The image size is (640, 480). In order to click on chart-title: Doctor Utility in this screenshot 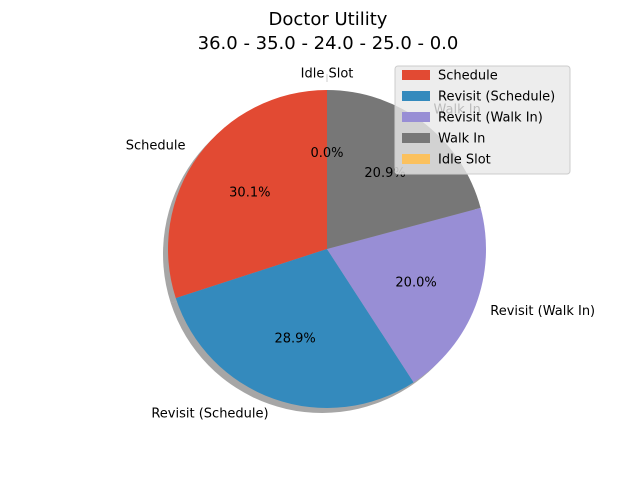, I will do `click(328, 19)`.